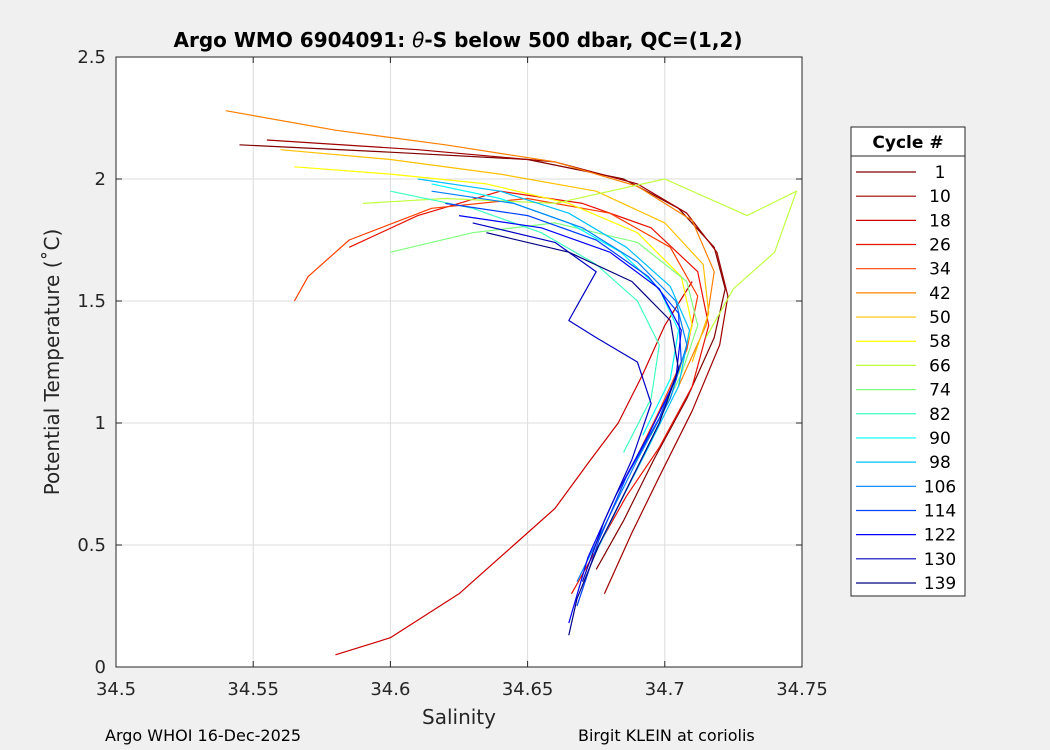 The image size is (1050, 750). Describe the element at coordinates (802, 689) in the screenshot. I see `x-tick-label: 34.75` at that location.